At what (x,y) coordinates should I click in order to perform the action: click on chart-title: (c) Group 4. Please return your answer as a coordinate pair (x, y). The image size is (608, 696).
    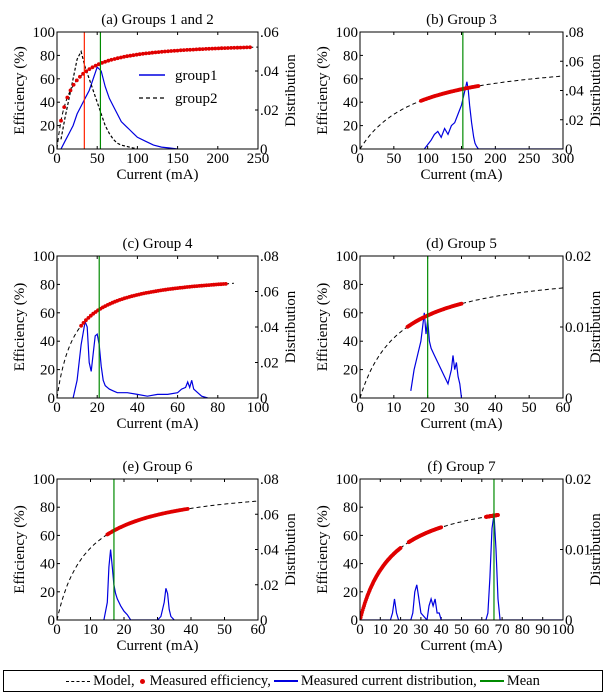
    Looking at the image, I should click on (158, 244).